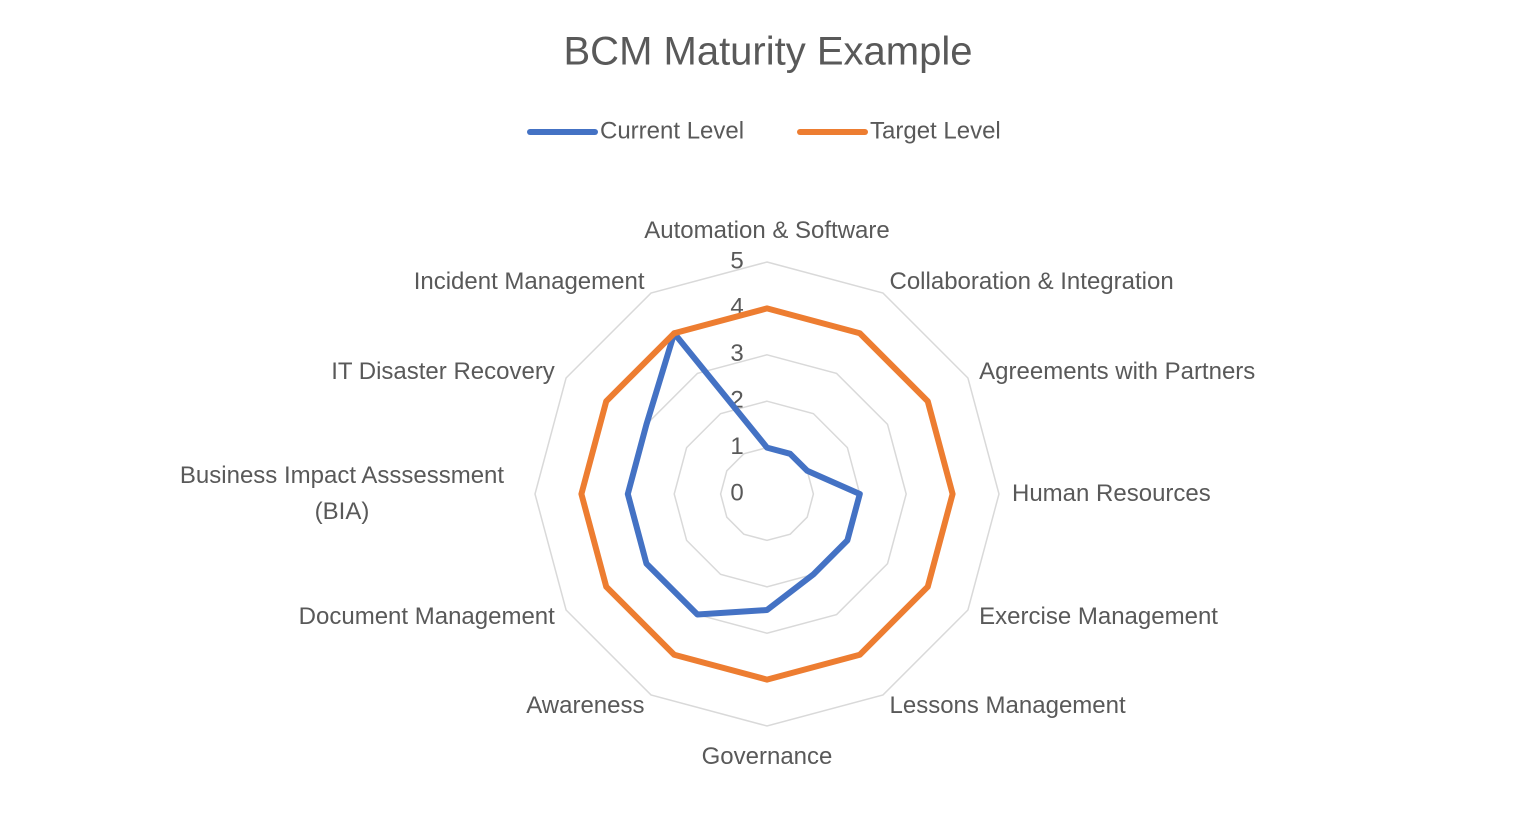 The image size is (1536, 827). I want to click on category-label: Governance, so click(767, 756).